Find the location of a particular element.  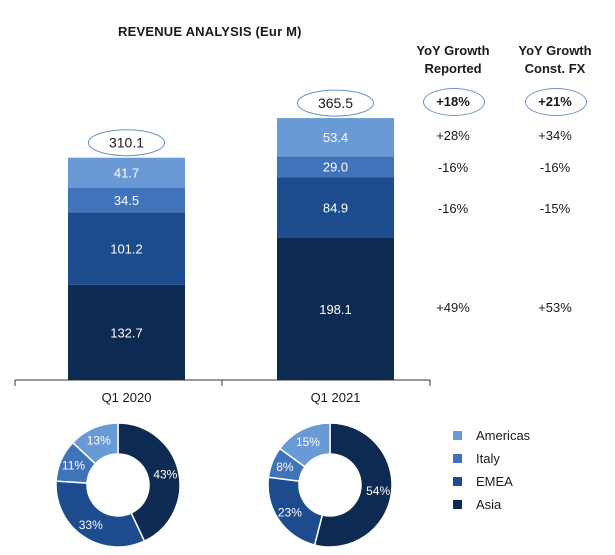

bar-q1-2020-italy is located at coordinates (126, 200).